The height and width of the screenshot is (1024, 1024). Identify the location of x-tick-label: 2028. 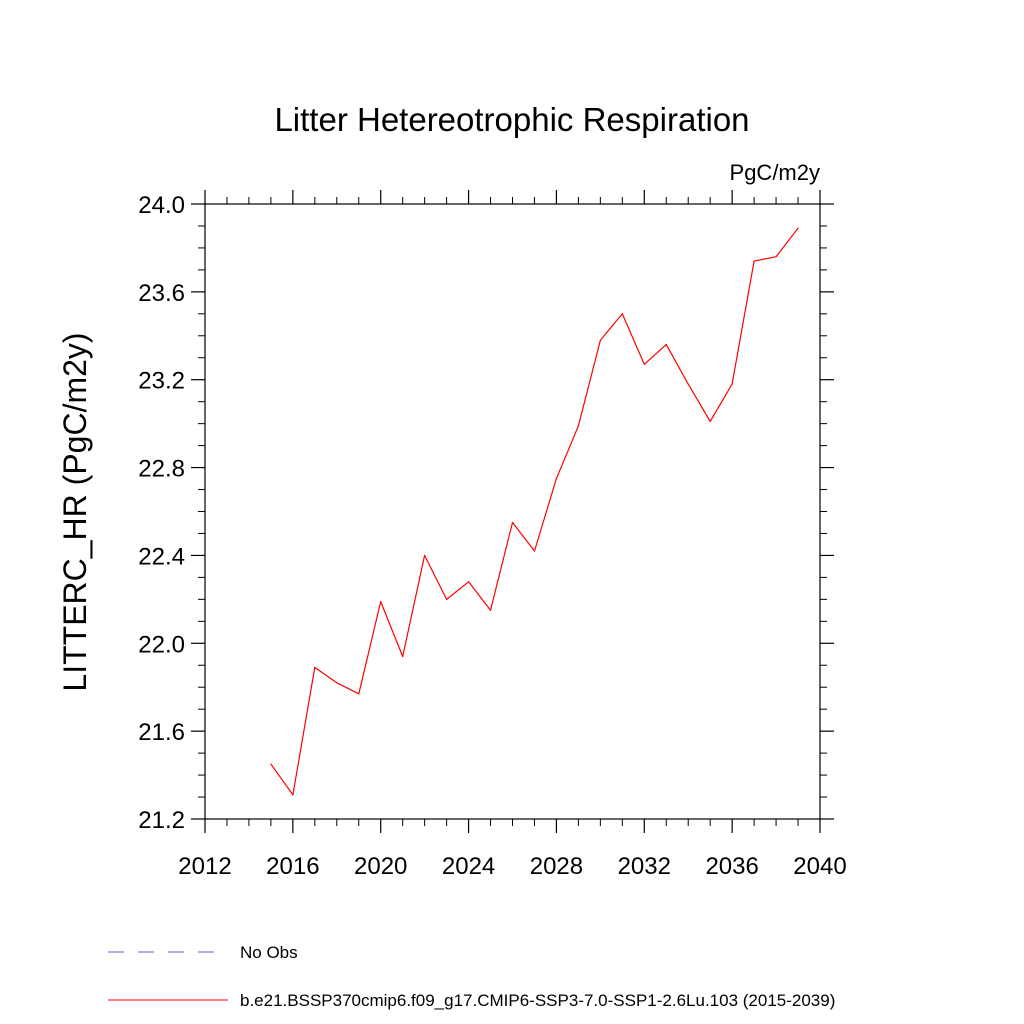
(556, 866).